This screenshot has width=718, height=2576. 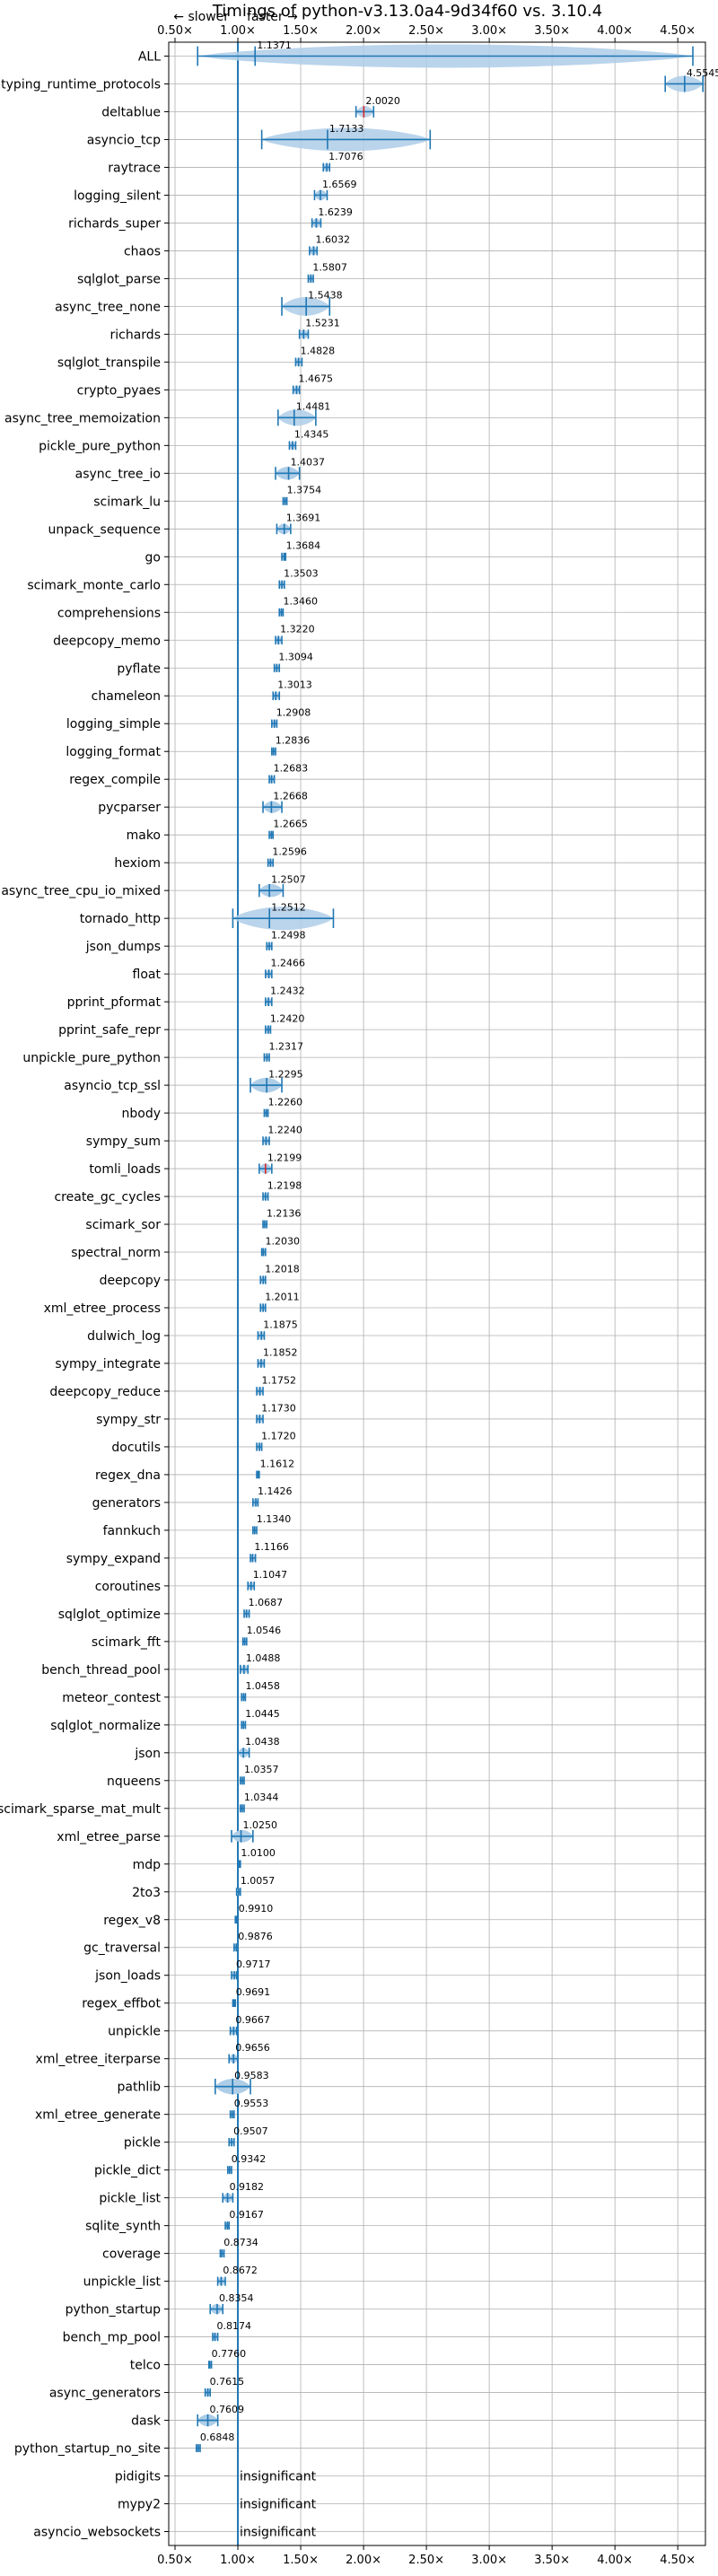 What do you see at coordinates (227, 2382) in the screenshot?
I see `value-label: 0.7615` at bounding box center [227, 2382].